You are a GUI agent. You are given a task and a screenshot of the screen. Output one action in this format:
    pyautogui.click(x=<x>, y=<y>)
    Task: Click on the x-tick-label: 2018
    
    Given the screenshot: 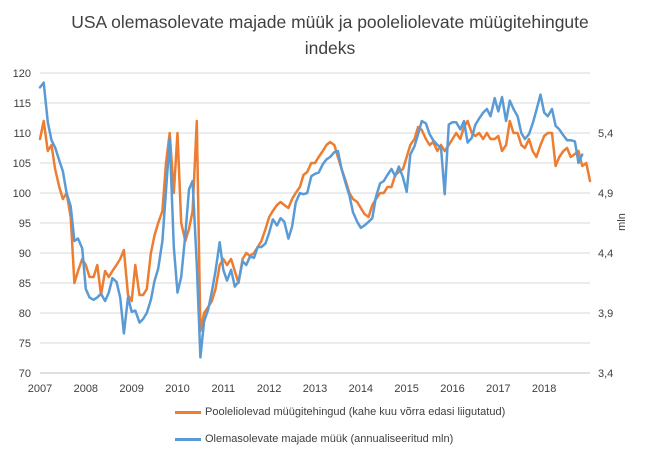 What is the action you would take?
    pyautogui.click(x=544, y=389)
    